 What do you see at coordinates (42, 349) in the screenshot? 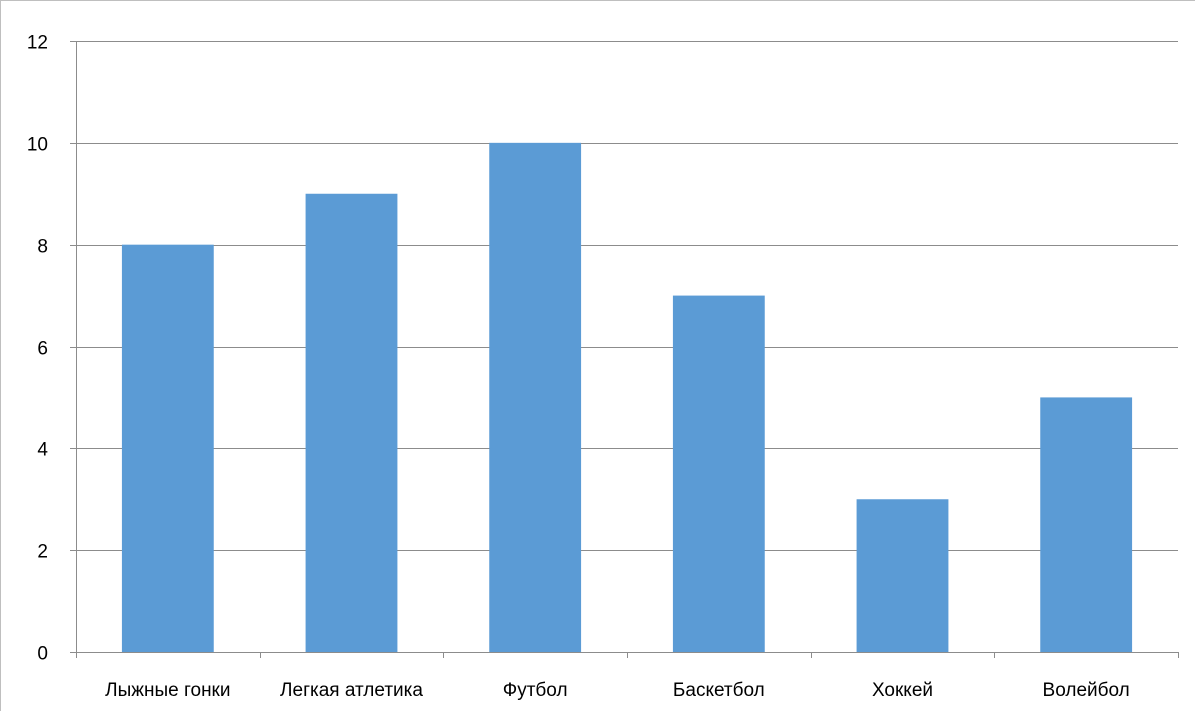
I see `y-tick-label: 6` at bounding box center [42, 349].